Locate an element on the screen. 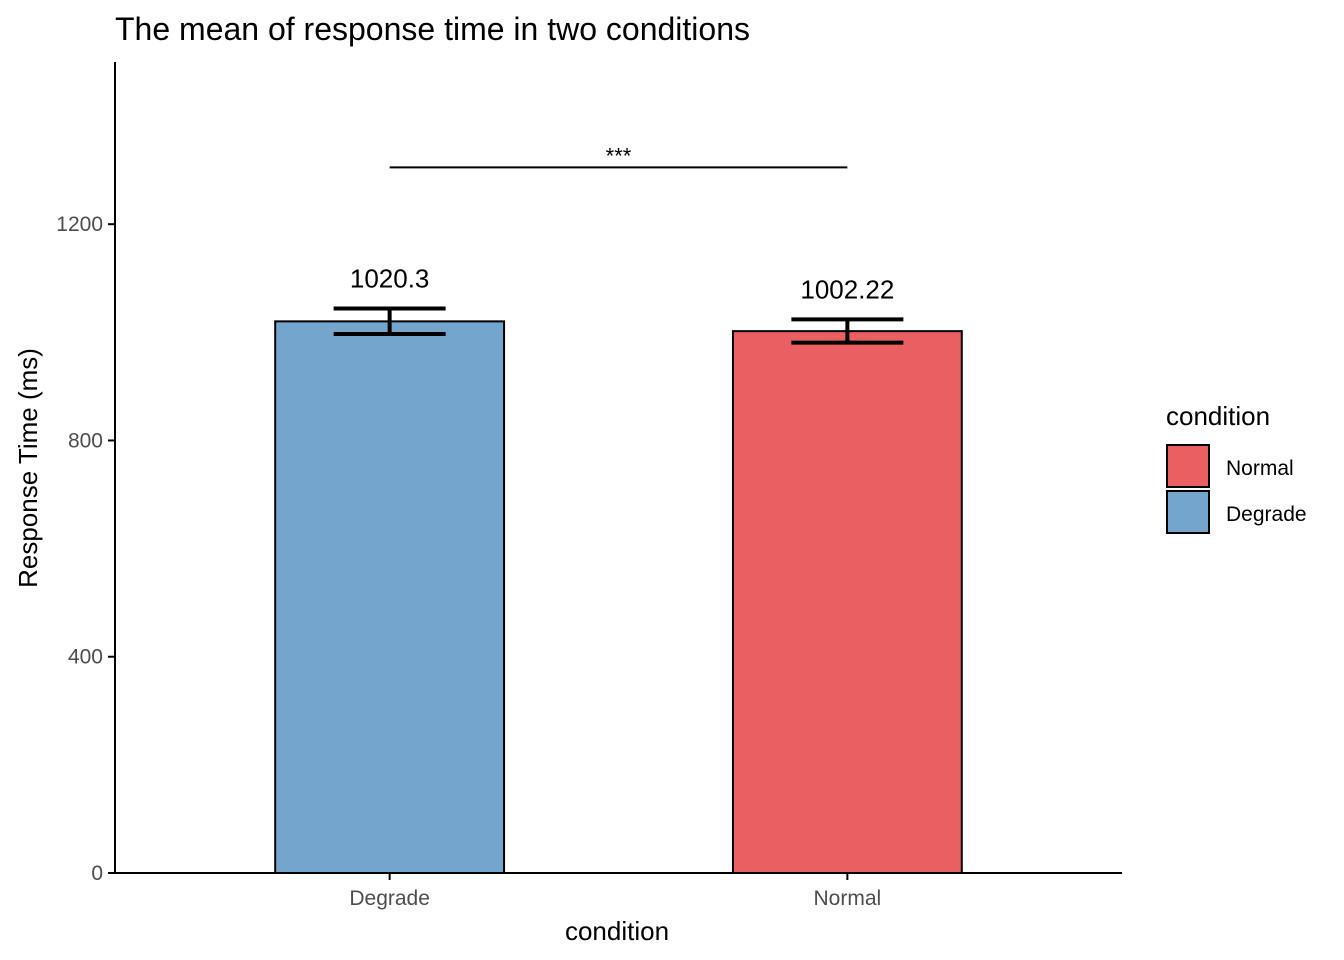 This screenshot has height=960, width=1344. legend-key-normal is located at coordinates (1188, 466).